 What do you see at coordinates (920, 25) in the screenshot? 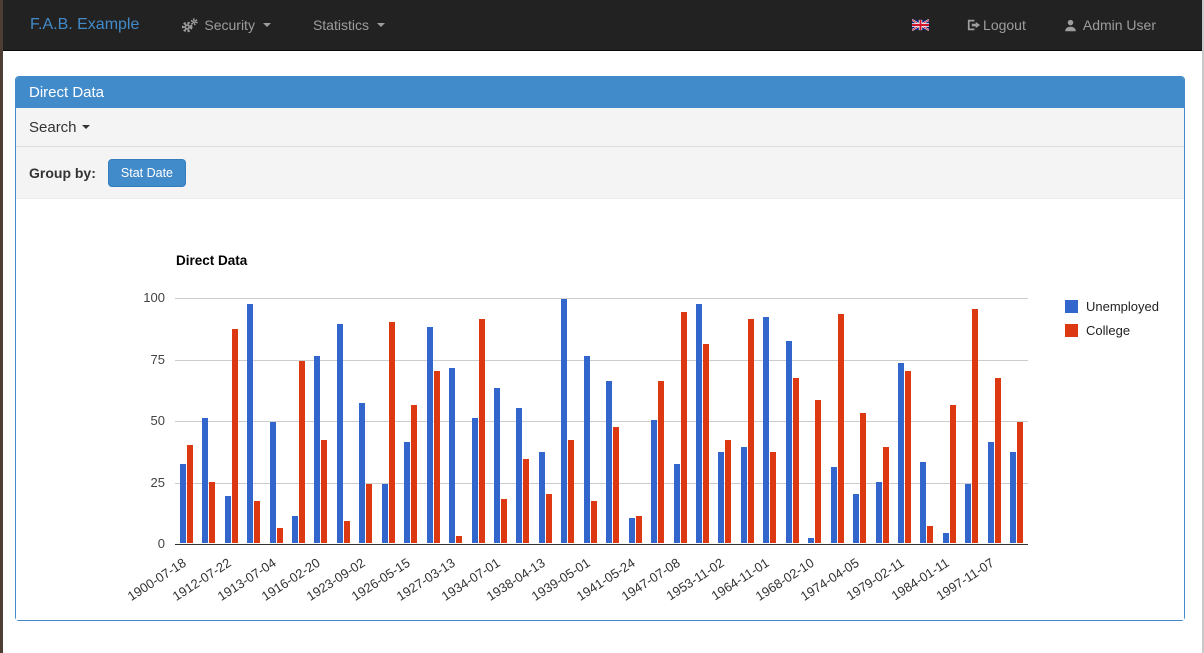
I see `uk-flag-icon` at bounding box center [920, 25].